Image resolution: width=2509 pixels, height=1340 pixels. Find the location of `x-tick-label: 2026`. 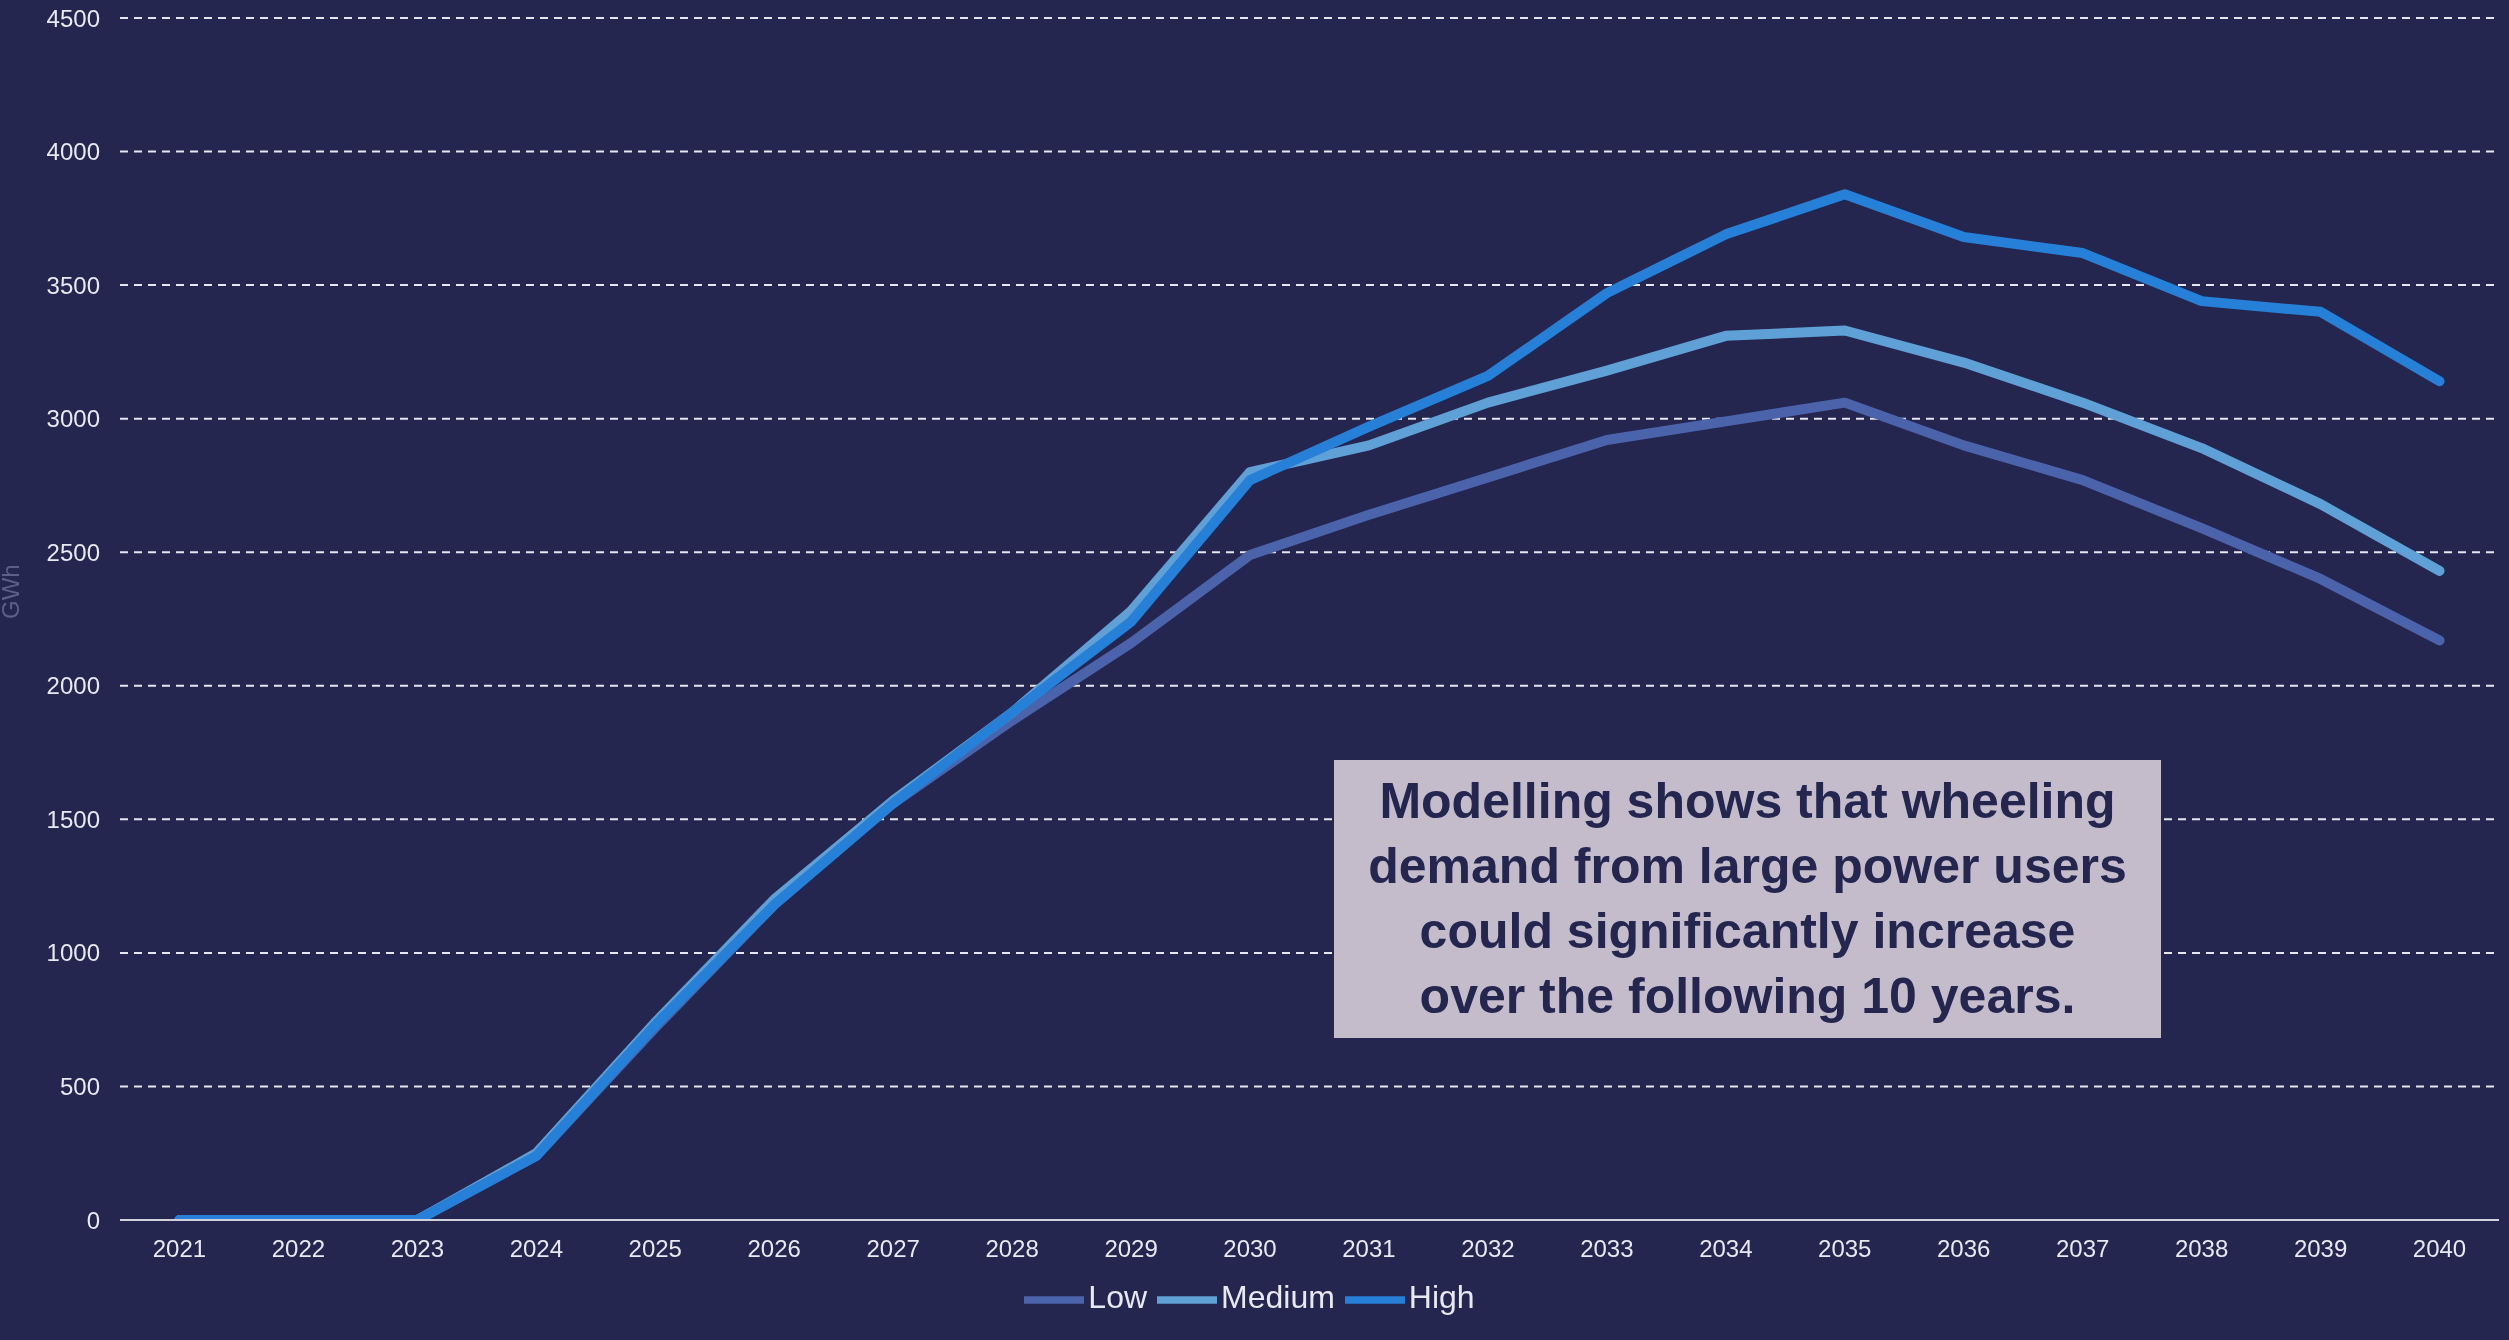

x-tick-label: 2026 is located at coordinates (774, 1249).